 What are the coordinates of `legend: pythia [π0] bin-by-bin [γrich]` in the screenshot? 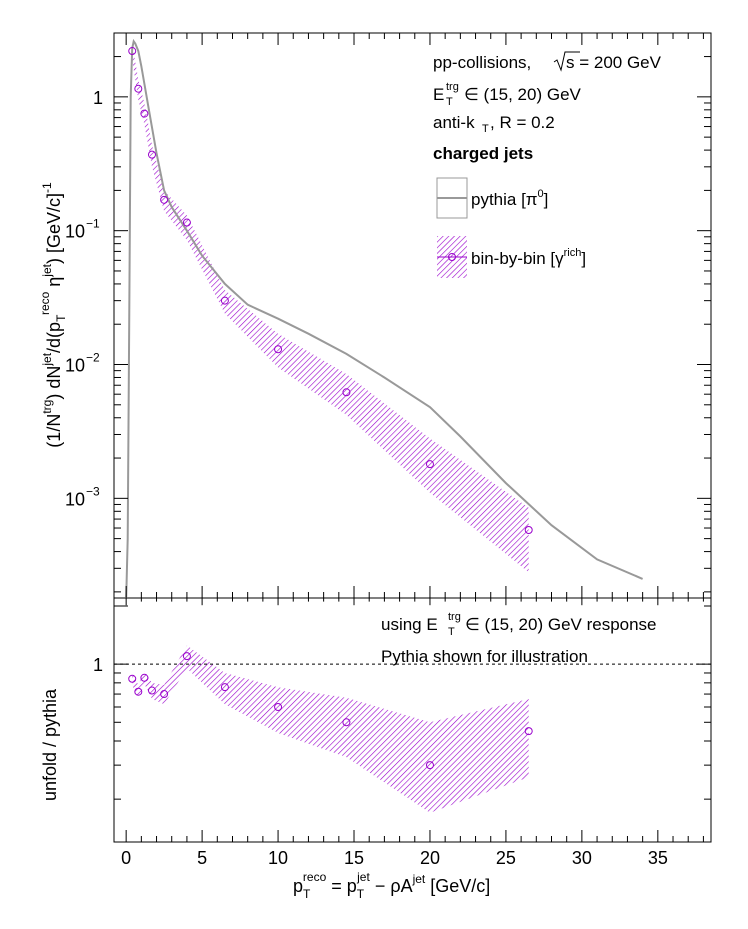 It's located at (511, 227).